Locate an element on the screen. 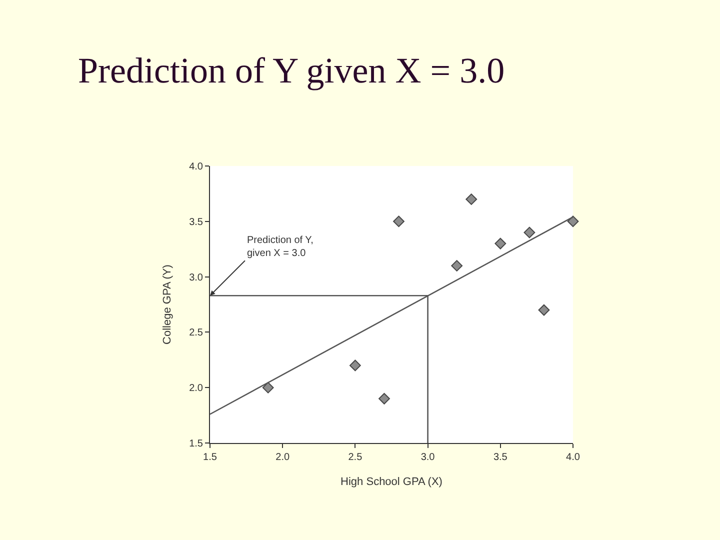 Image resolution: width=720 pixels, height=540 pixels. x-tick-label: 4.0 is located at coordinates (573, 457).